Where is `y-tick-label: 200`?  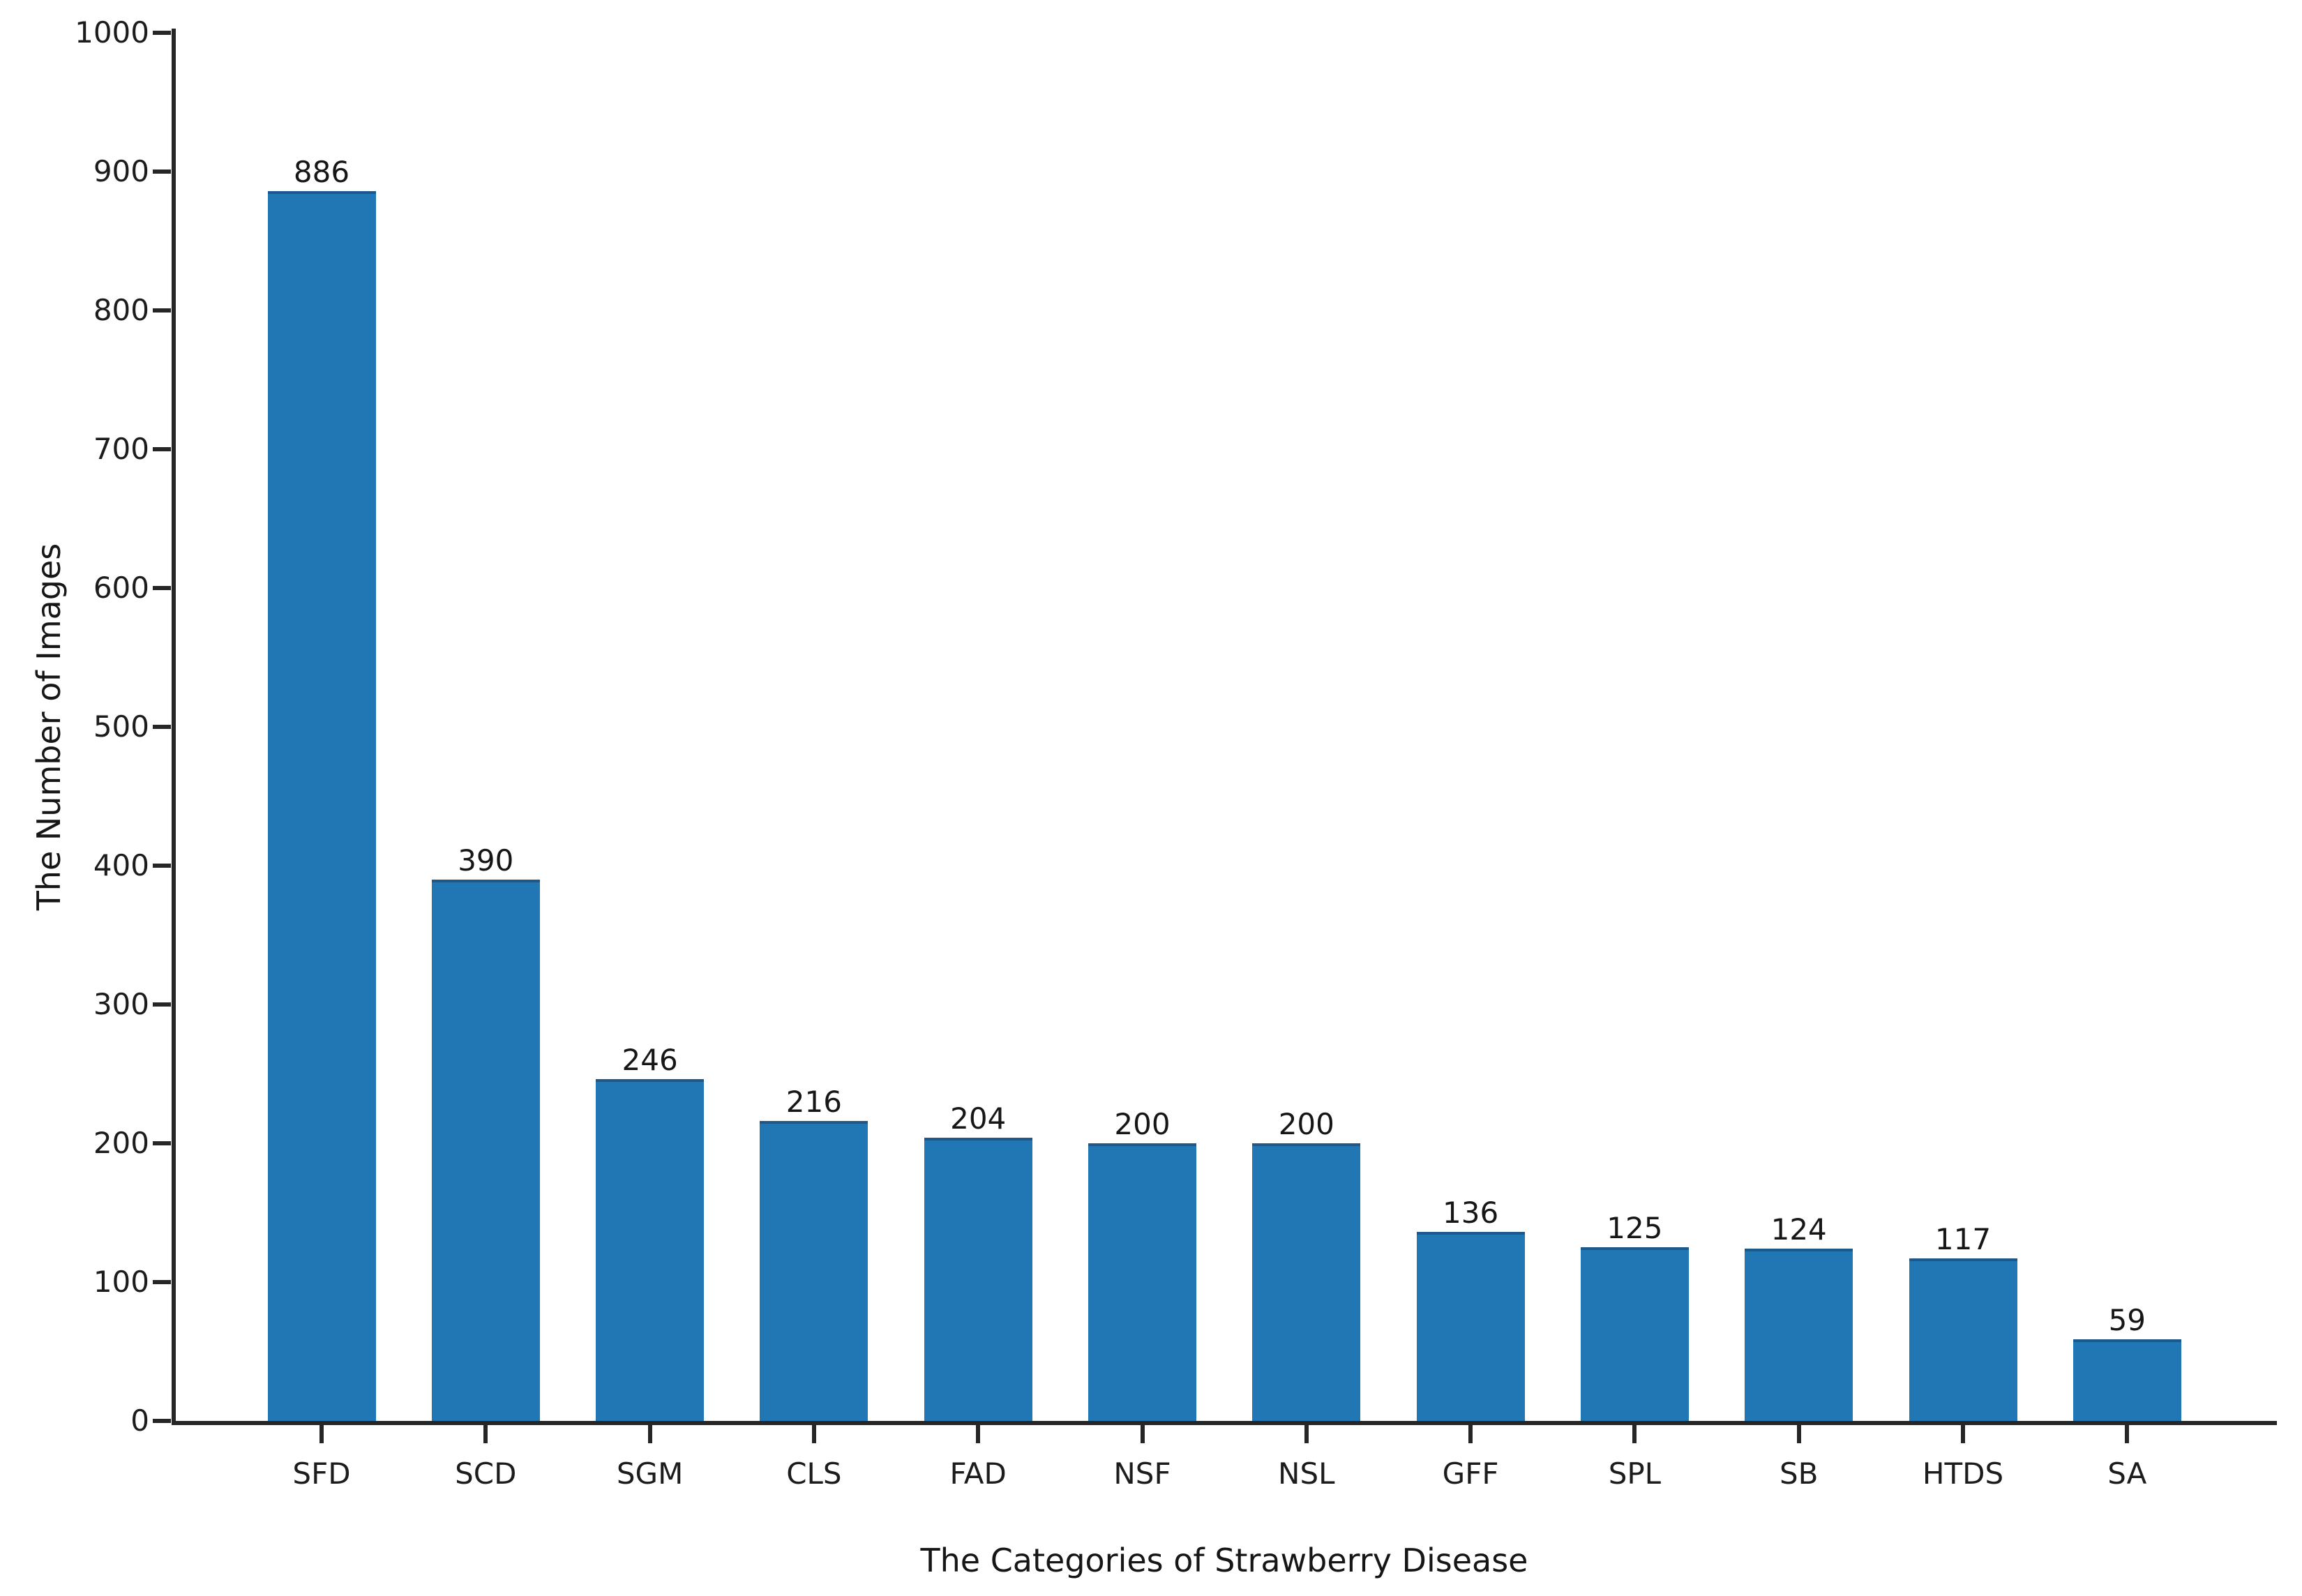 y-tick-label: 200 is located at coordinates (121, 1143).